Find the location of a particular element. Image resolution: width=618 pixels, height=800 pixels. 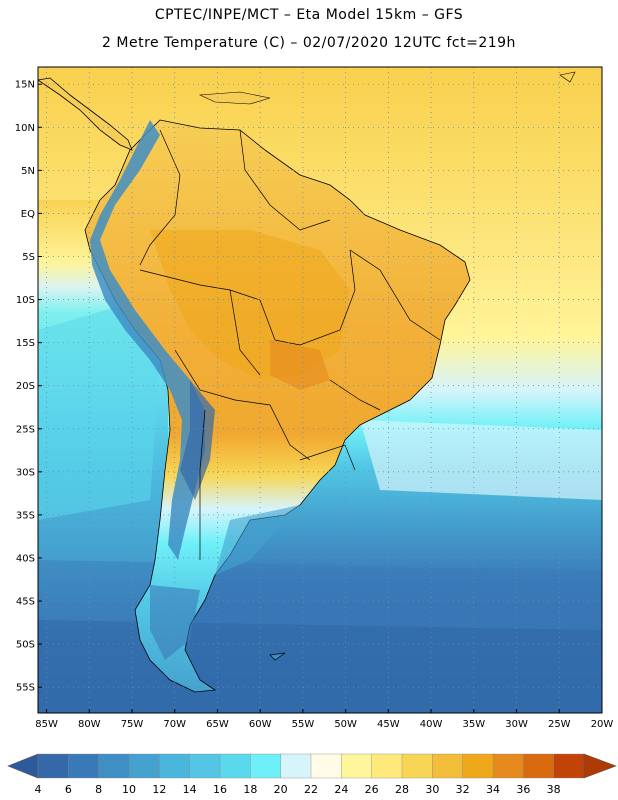

lon-label: 45W is located at coordinates (388, 724).